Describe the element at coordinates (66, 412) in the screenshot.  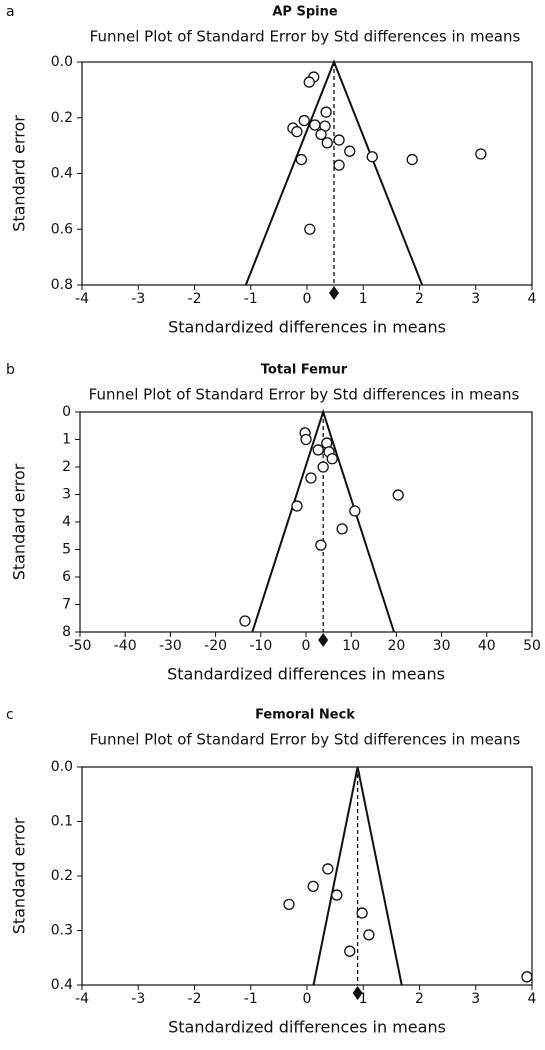
I see `y-tick-label: 0` at that location.